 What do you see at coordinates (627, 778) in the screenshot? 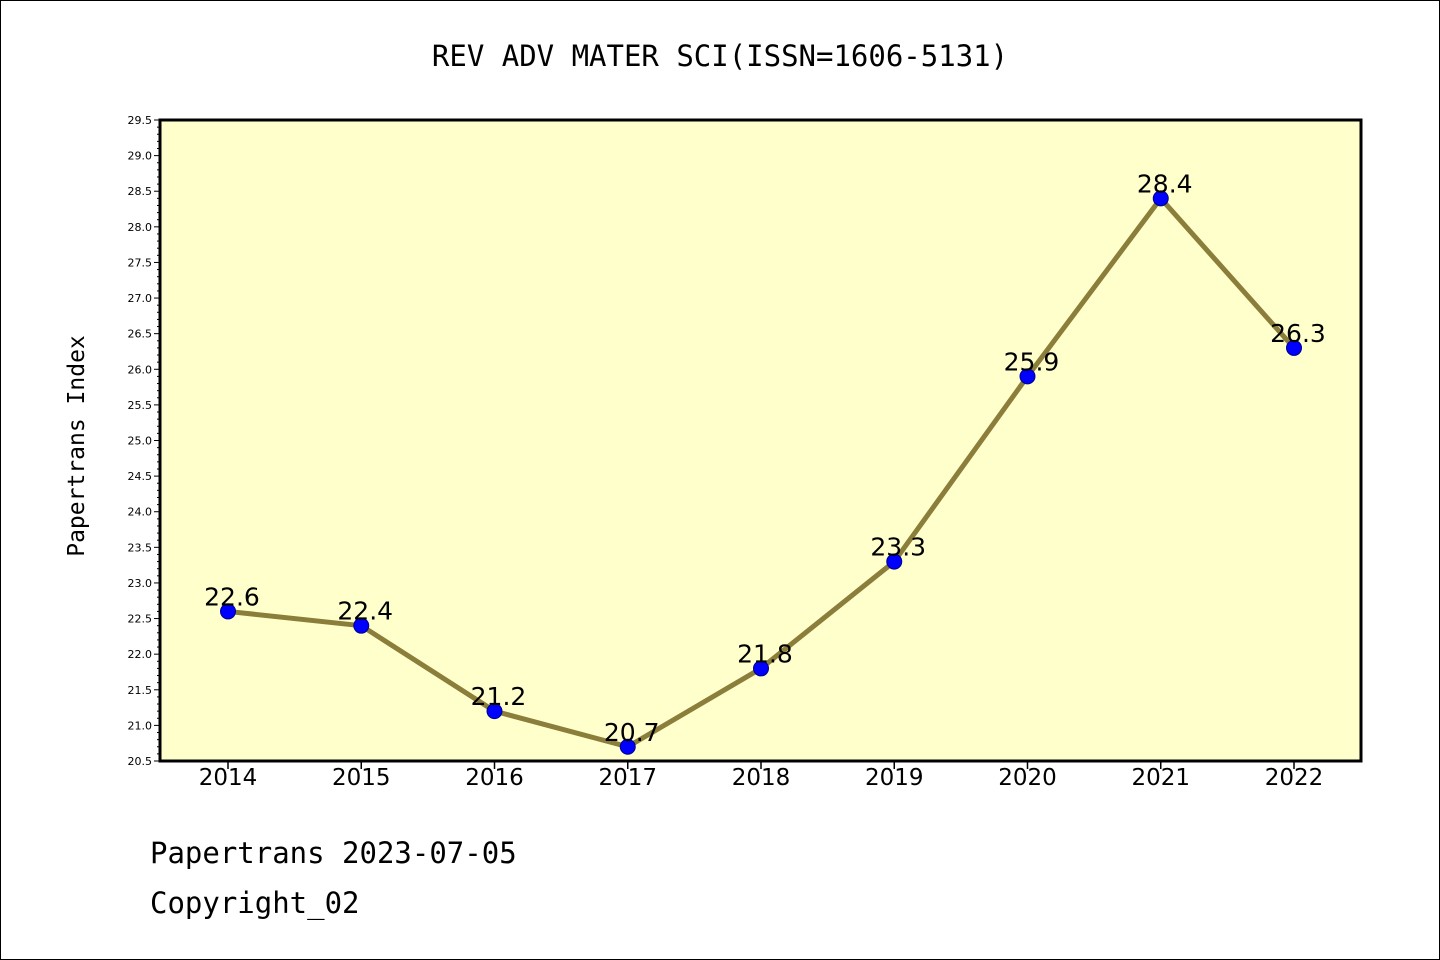
I see `x-tick-label: 2017` at bounding box center [627, 778].